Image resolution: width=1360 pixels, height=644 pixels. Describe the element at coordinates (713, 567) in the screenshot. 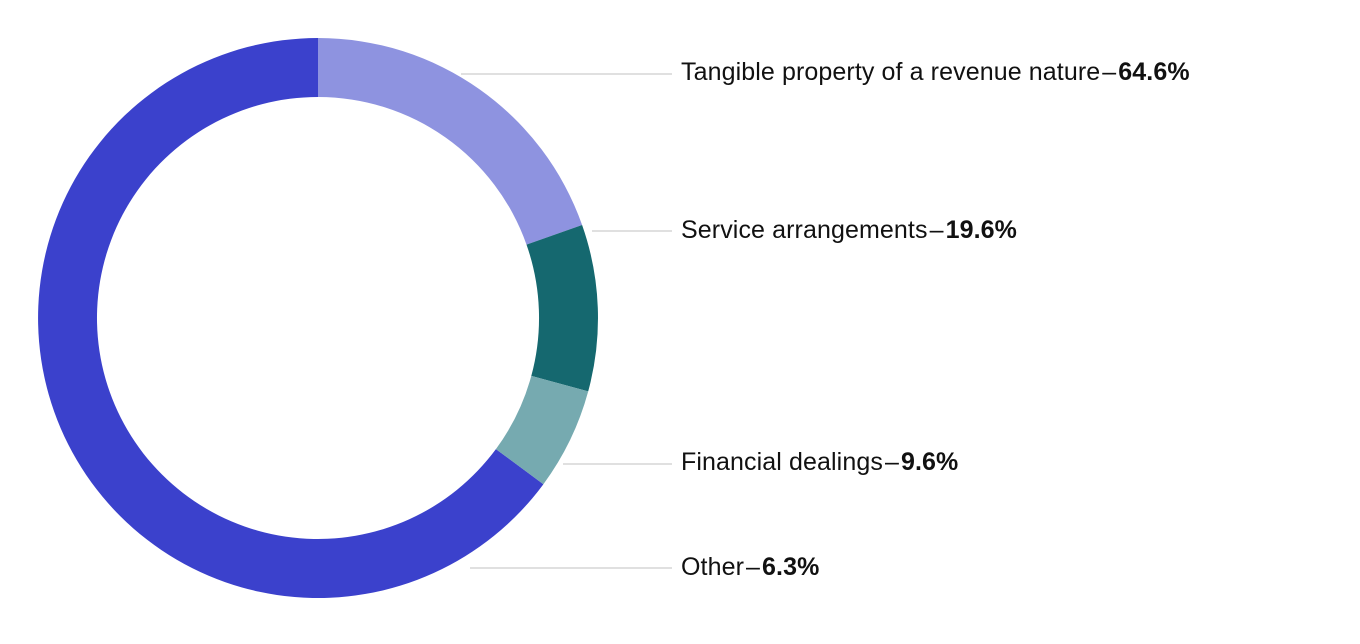

I see `slice-label-name: Other` at that location.